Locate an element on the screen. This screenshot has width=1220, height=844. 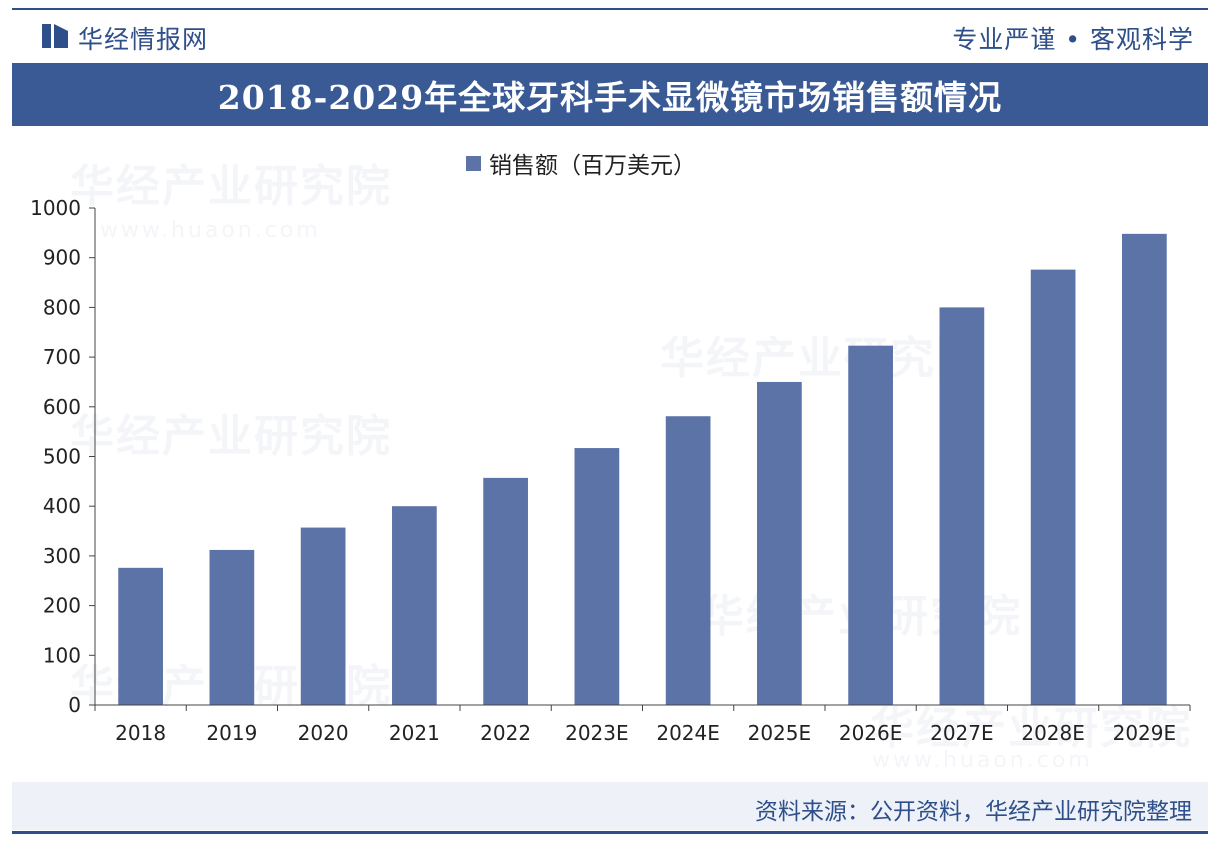
bar-2023E is located at coordinates (597, 576).